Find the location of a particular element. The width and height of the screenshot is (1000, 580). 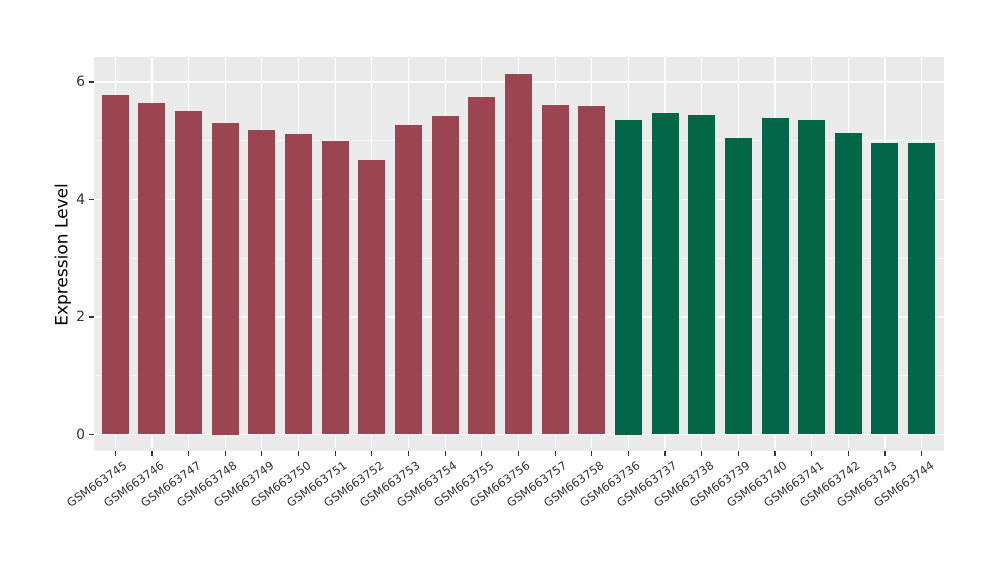

y-tick-label: 4 is located at coordinates (80, 199).